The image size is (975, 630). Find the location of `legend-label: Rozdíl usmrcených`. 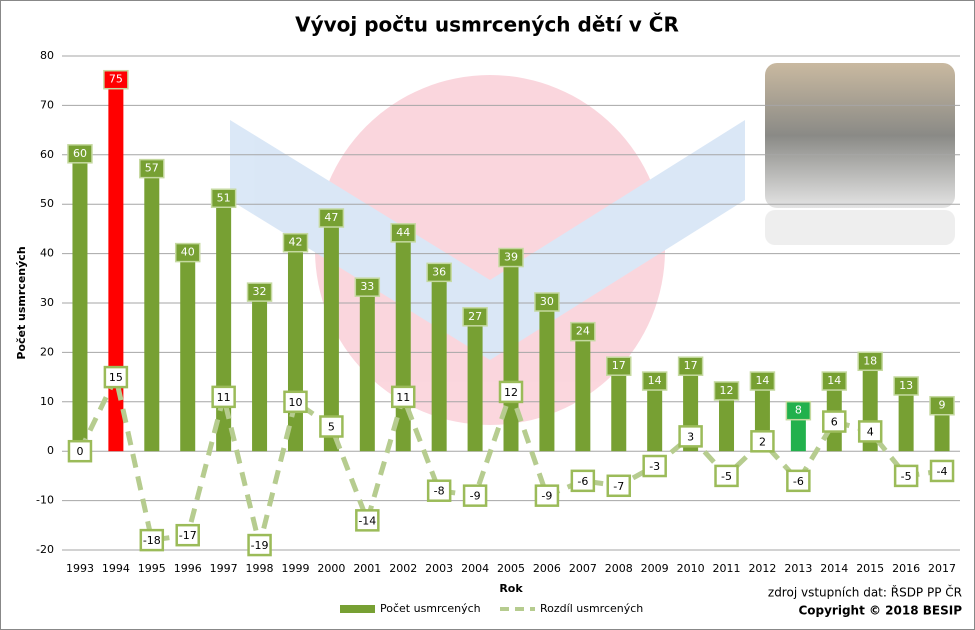

legend-label: Rozdíl usmrcených is located at coordinates (591, 608).